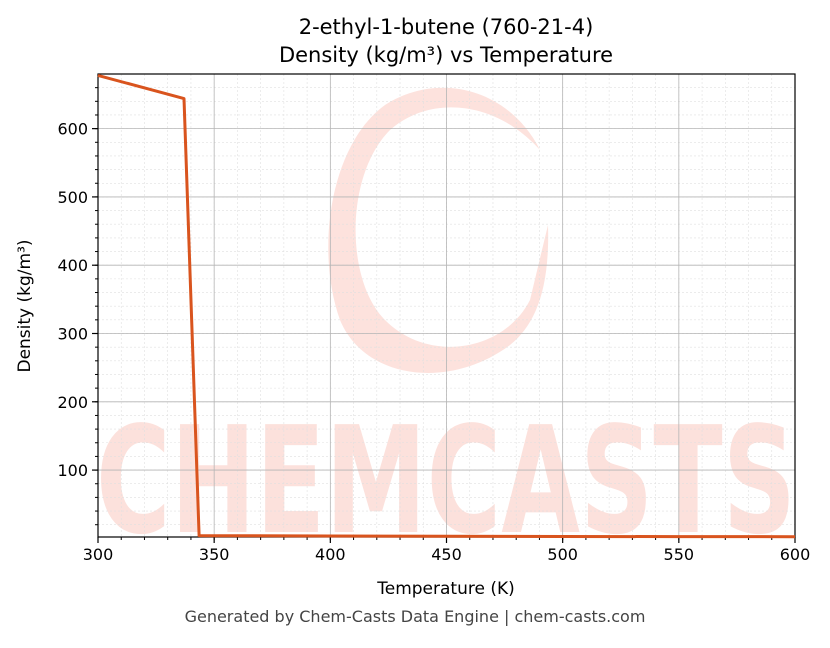 The width and height of the screenshot is (830, 648). I want to click on y-tick-label: 500, so click(72, 197).